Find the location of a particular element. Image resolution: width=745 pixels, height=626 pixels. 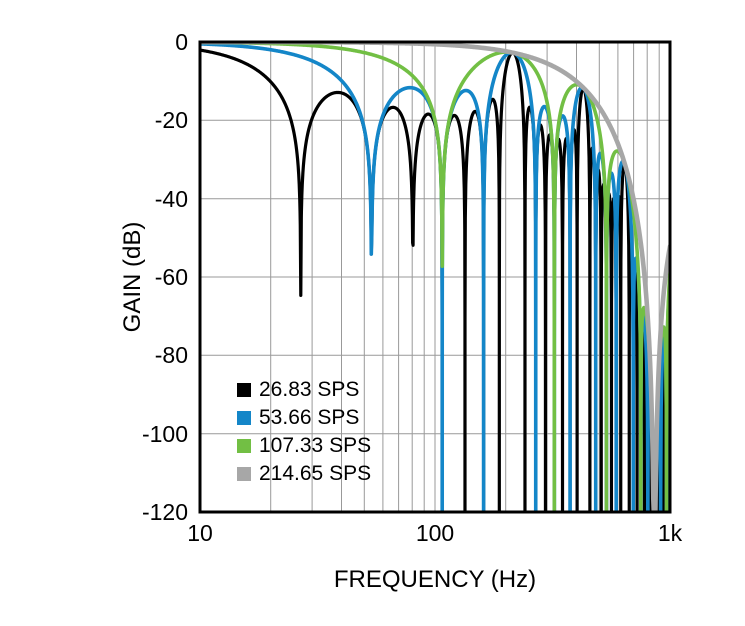

x-axis-title: FREQUENCY (Hz) is located at coordinates (435, 579).